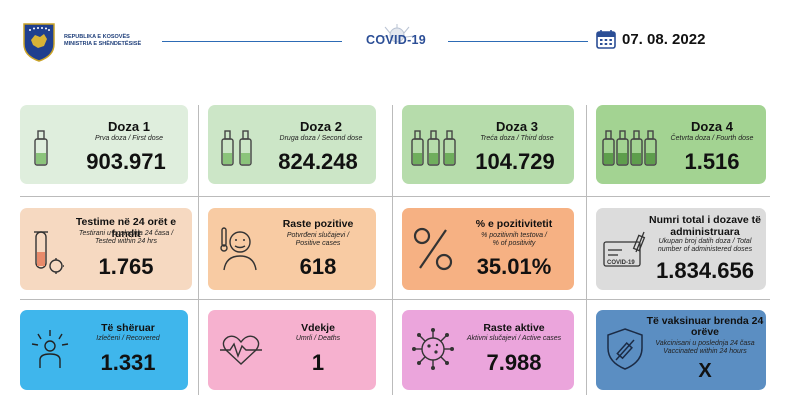 The height and width of the screenshot is (408, 789). What do you see at coordinates (126, 241) in the screenshot?
I see `tests-subtitle-2: Tested within 24 hrs` at bounding box center [126, 241].